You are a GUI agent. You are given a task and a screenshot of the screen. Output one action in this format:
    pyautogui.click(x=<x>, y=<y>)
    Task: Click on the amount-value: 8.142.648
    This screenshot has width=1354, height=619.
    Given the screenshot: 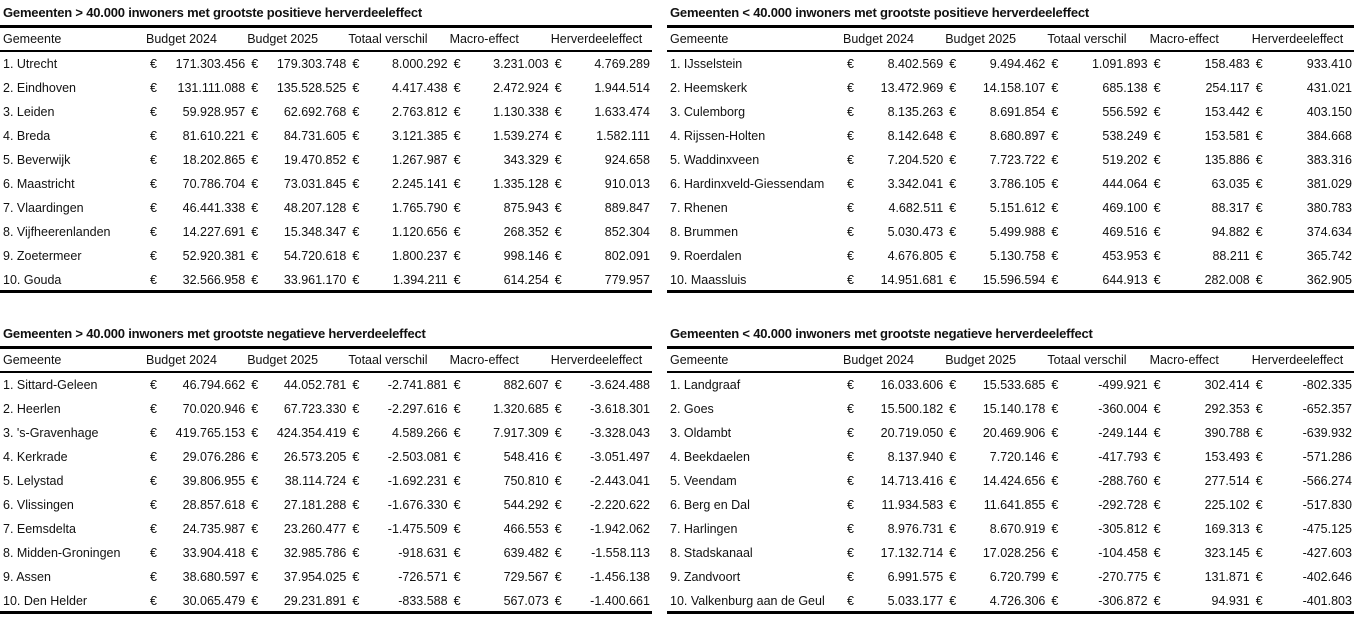 What is the action you would take?
    pyautogui.click(x=915, y=136)
    